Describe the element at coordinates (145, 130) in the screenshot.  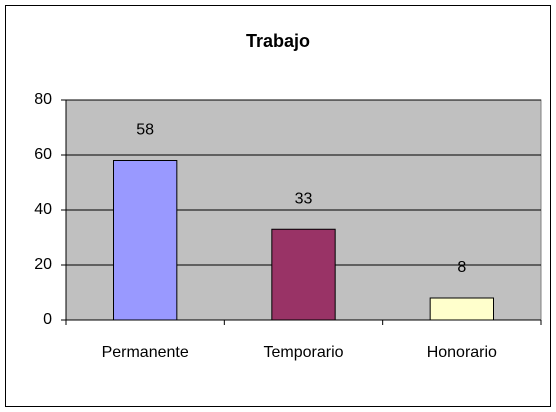
I see `data-label: 58` at that location.